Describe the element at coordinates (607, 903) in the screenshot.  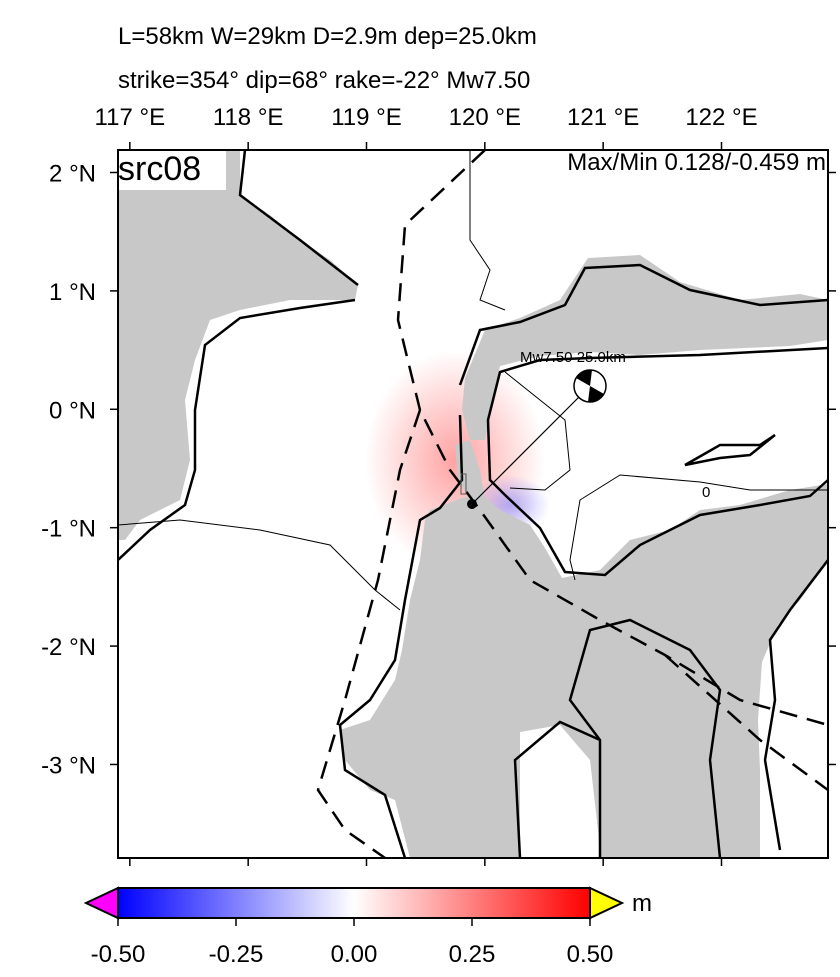
I see `colorbar-over` at that location.